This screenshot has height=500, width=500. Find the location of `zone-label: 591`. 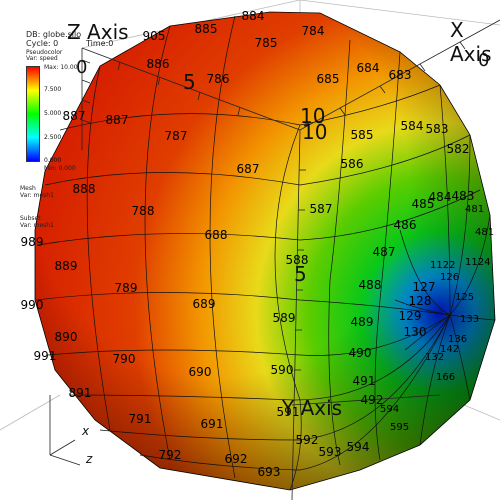

zone-label: 591 is located at coordinates (288, 412).